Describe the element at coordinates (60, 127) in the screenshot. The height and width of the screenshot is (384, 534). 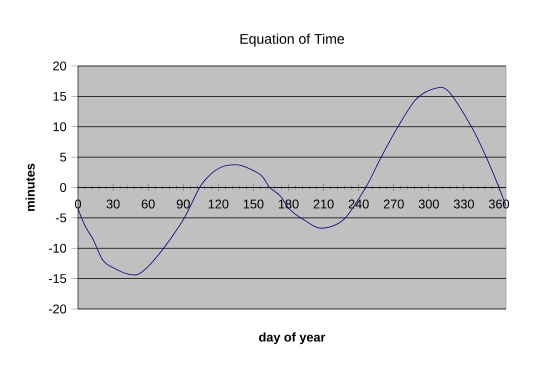
I see `y-tick-label: 10` at that location.